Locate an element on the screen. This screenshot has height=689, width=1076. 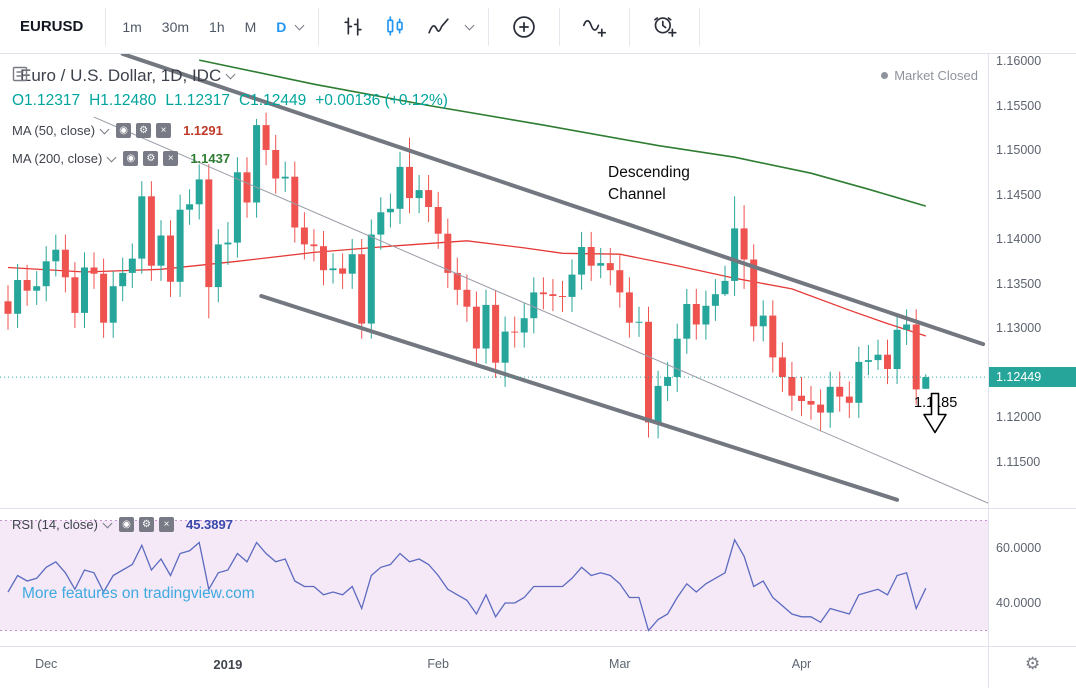
time-label-2019: 2019 is located at coordinates (228, 664).